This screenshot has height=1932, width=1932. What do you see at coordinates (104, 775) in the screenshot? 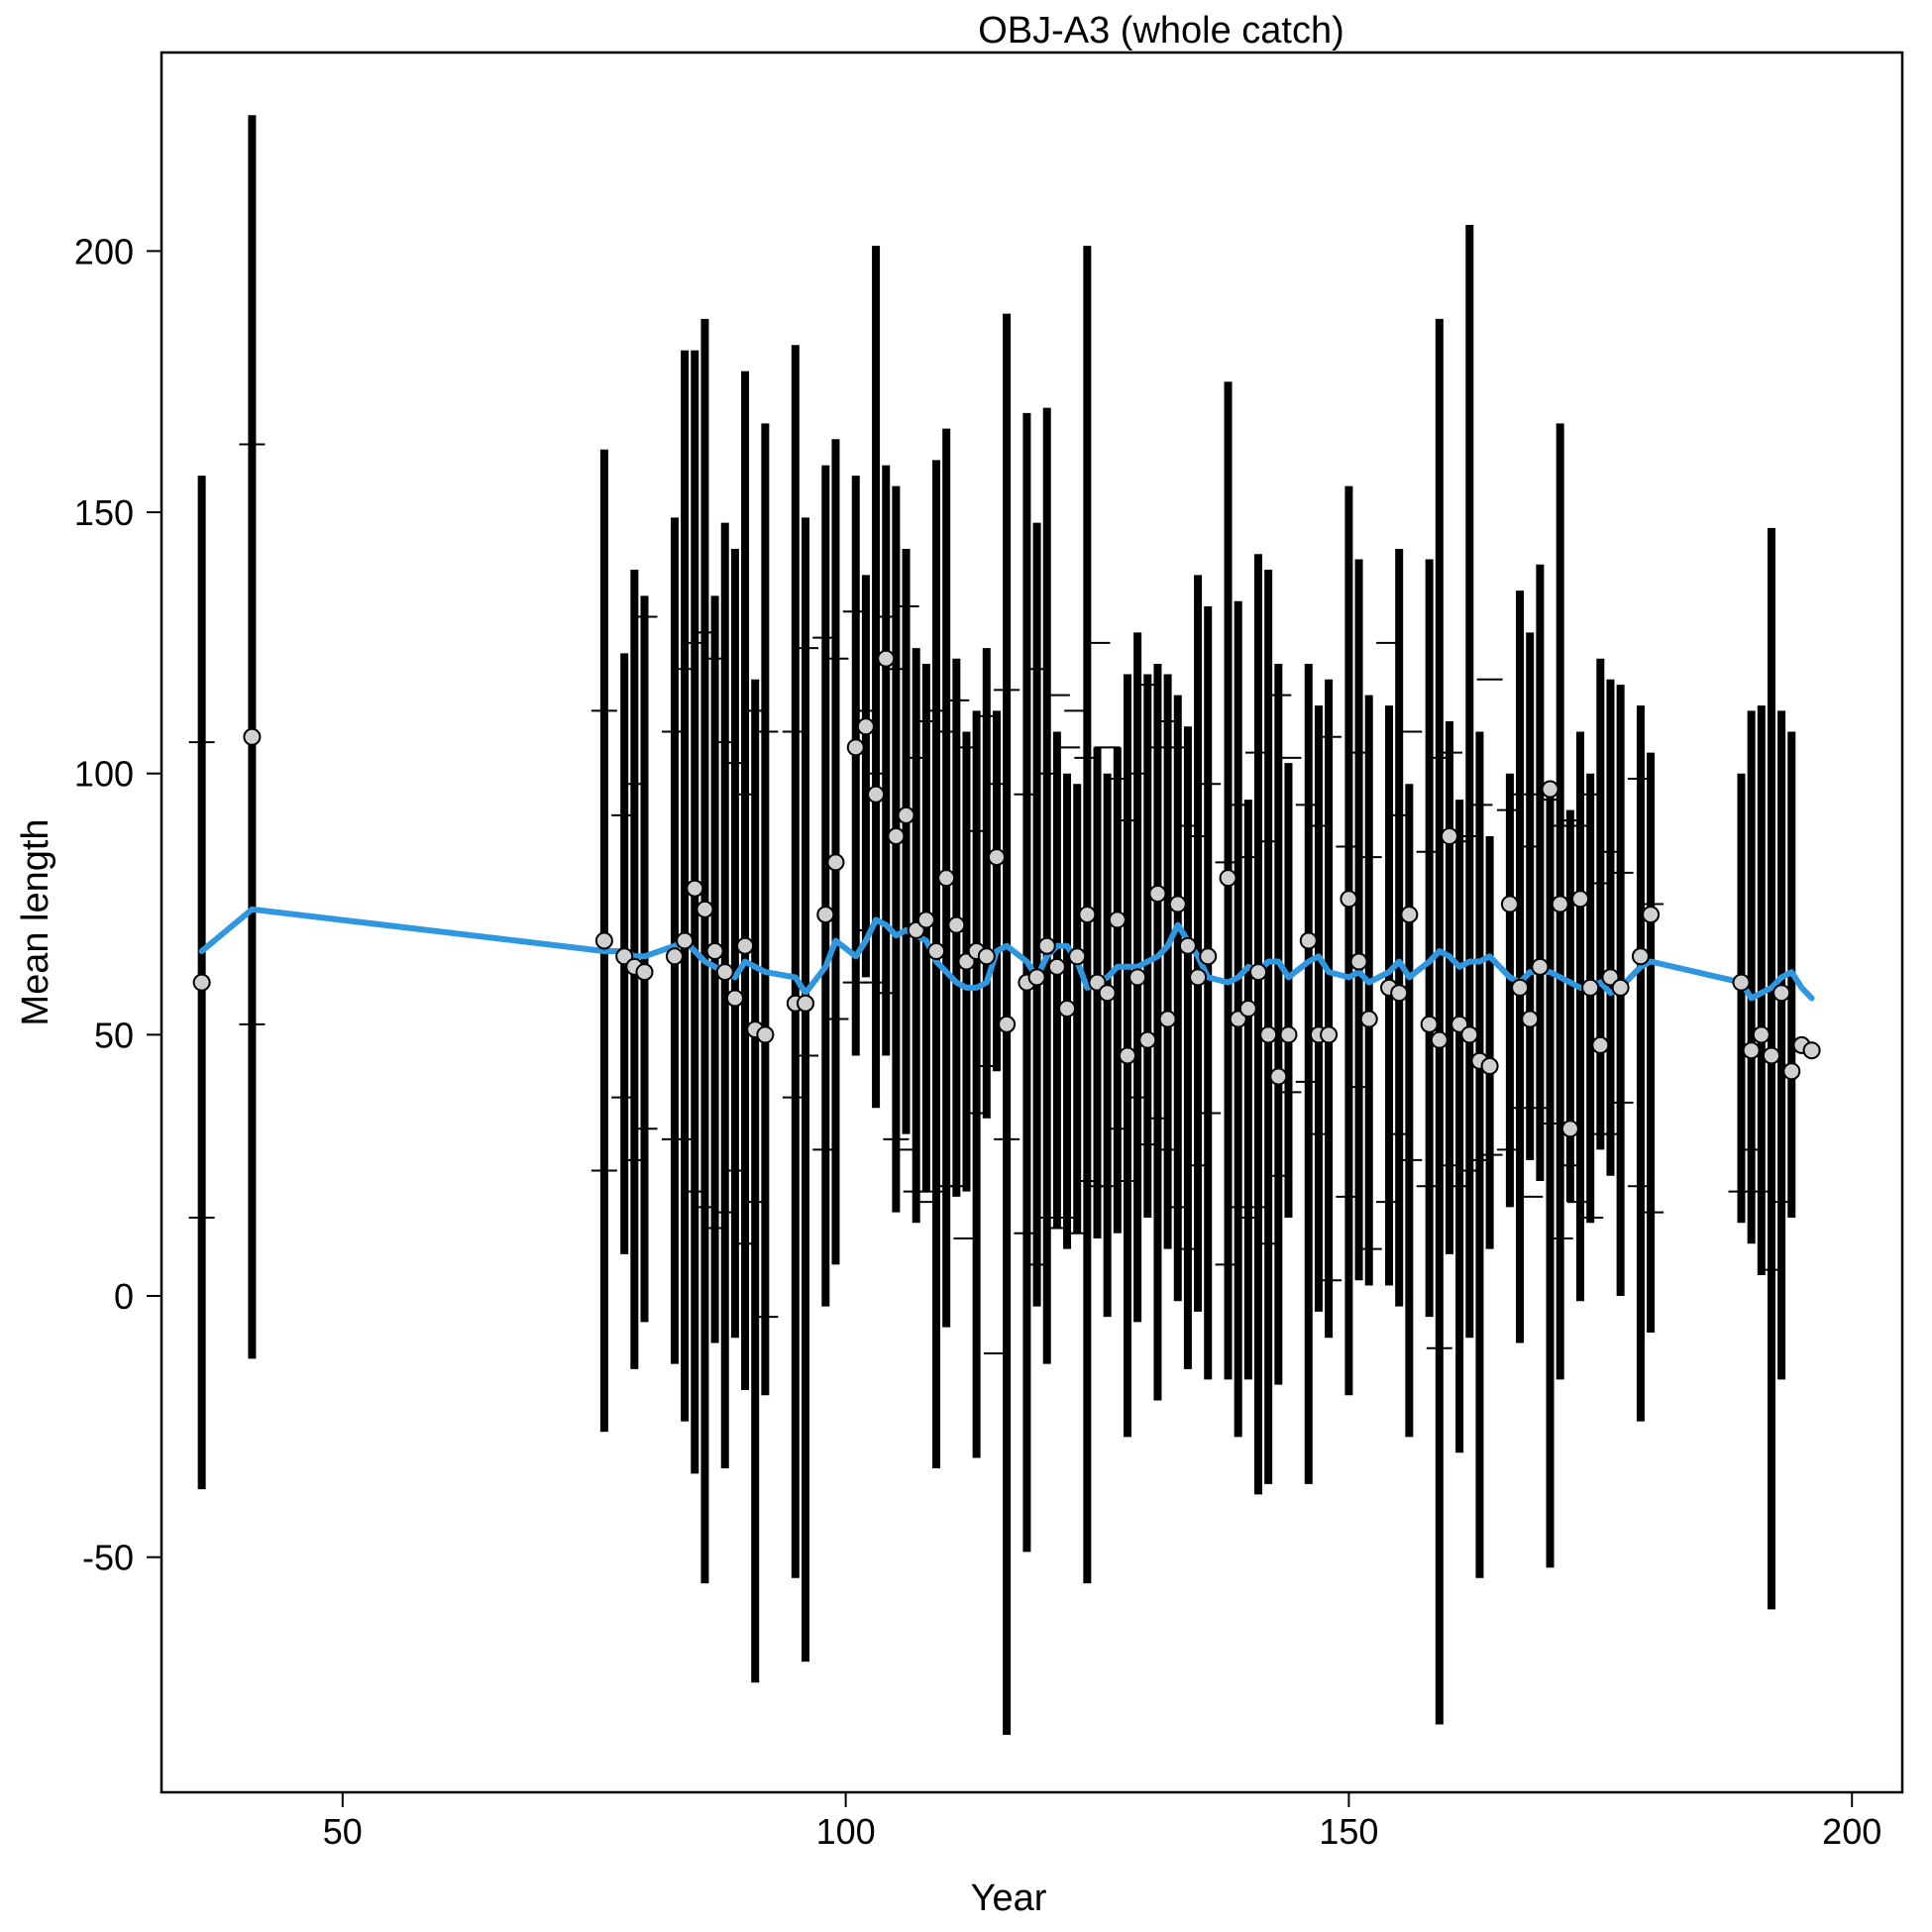
I see `y-tick-label: 100` at bounding box center [104, 775].